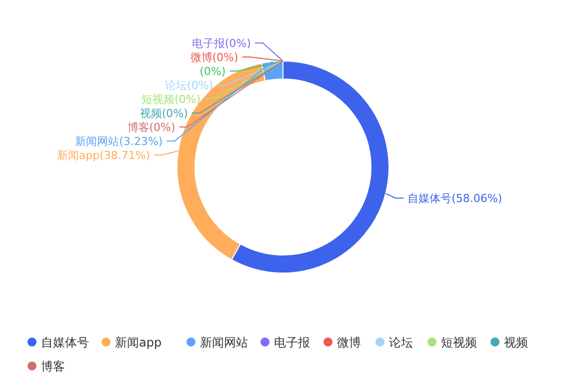 Image resolution: width=567 pixels, height=382 pixels. What do you see at coordinates (213, 71) in the screenshot?
I see `text: (0%)` at bounding box center [213, 71].